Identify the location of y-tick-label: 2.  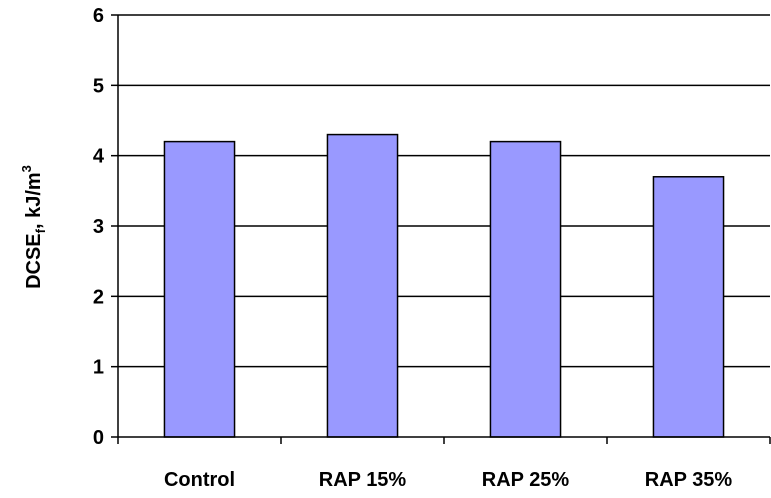
(98, 297).